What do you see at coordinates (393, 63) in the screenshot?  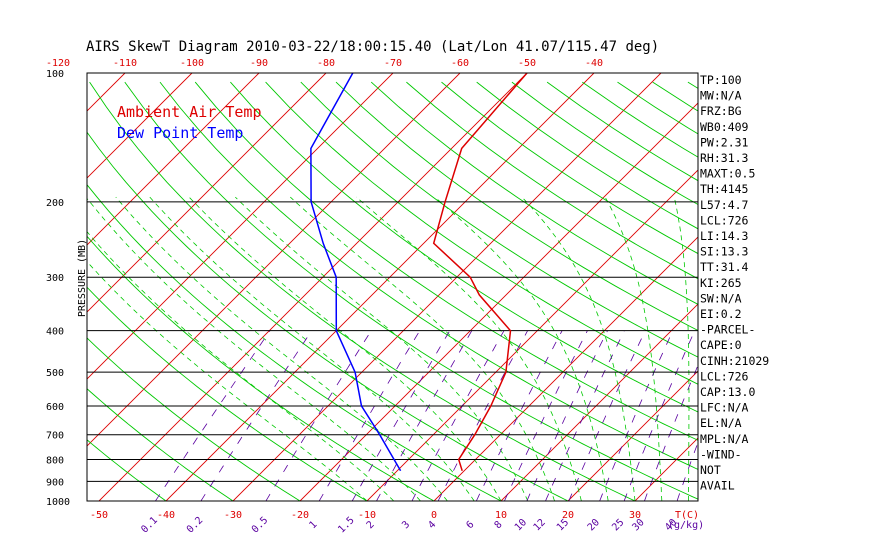 I see `top-temp-tick-label: -70` at bounding box center [393, 63].